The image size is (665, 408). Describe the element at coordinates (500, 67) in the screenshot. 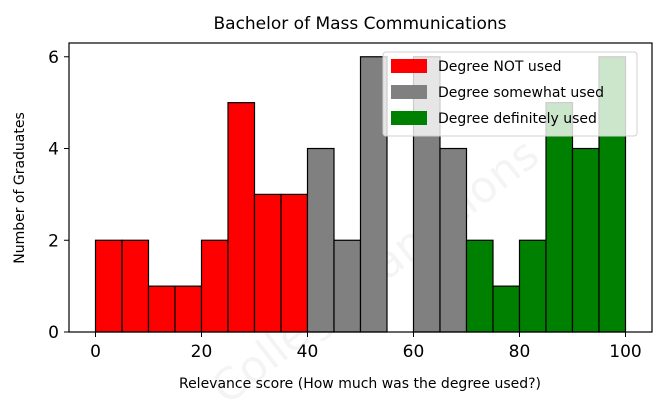

I see `legend-label: Degree NOT used` at that location.